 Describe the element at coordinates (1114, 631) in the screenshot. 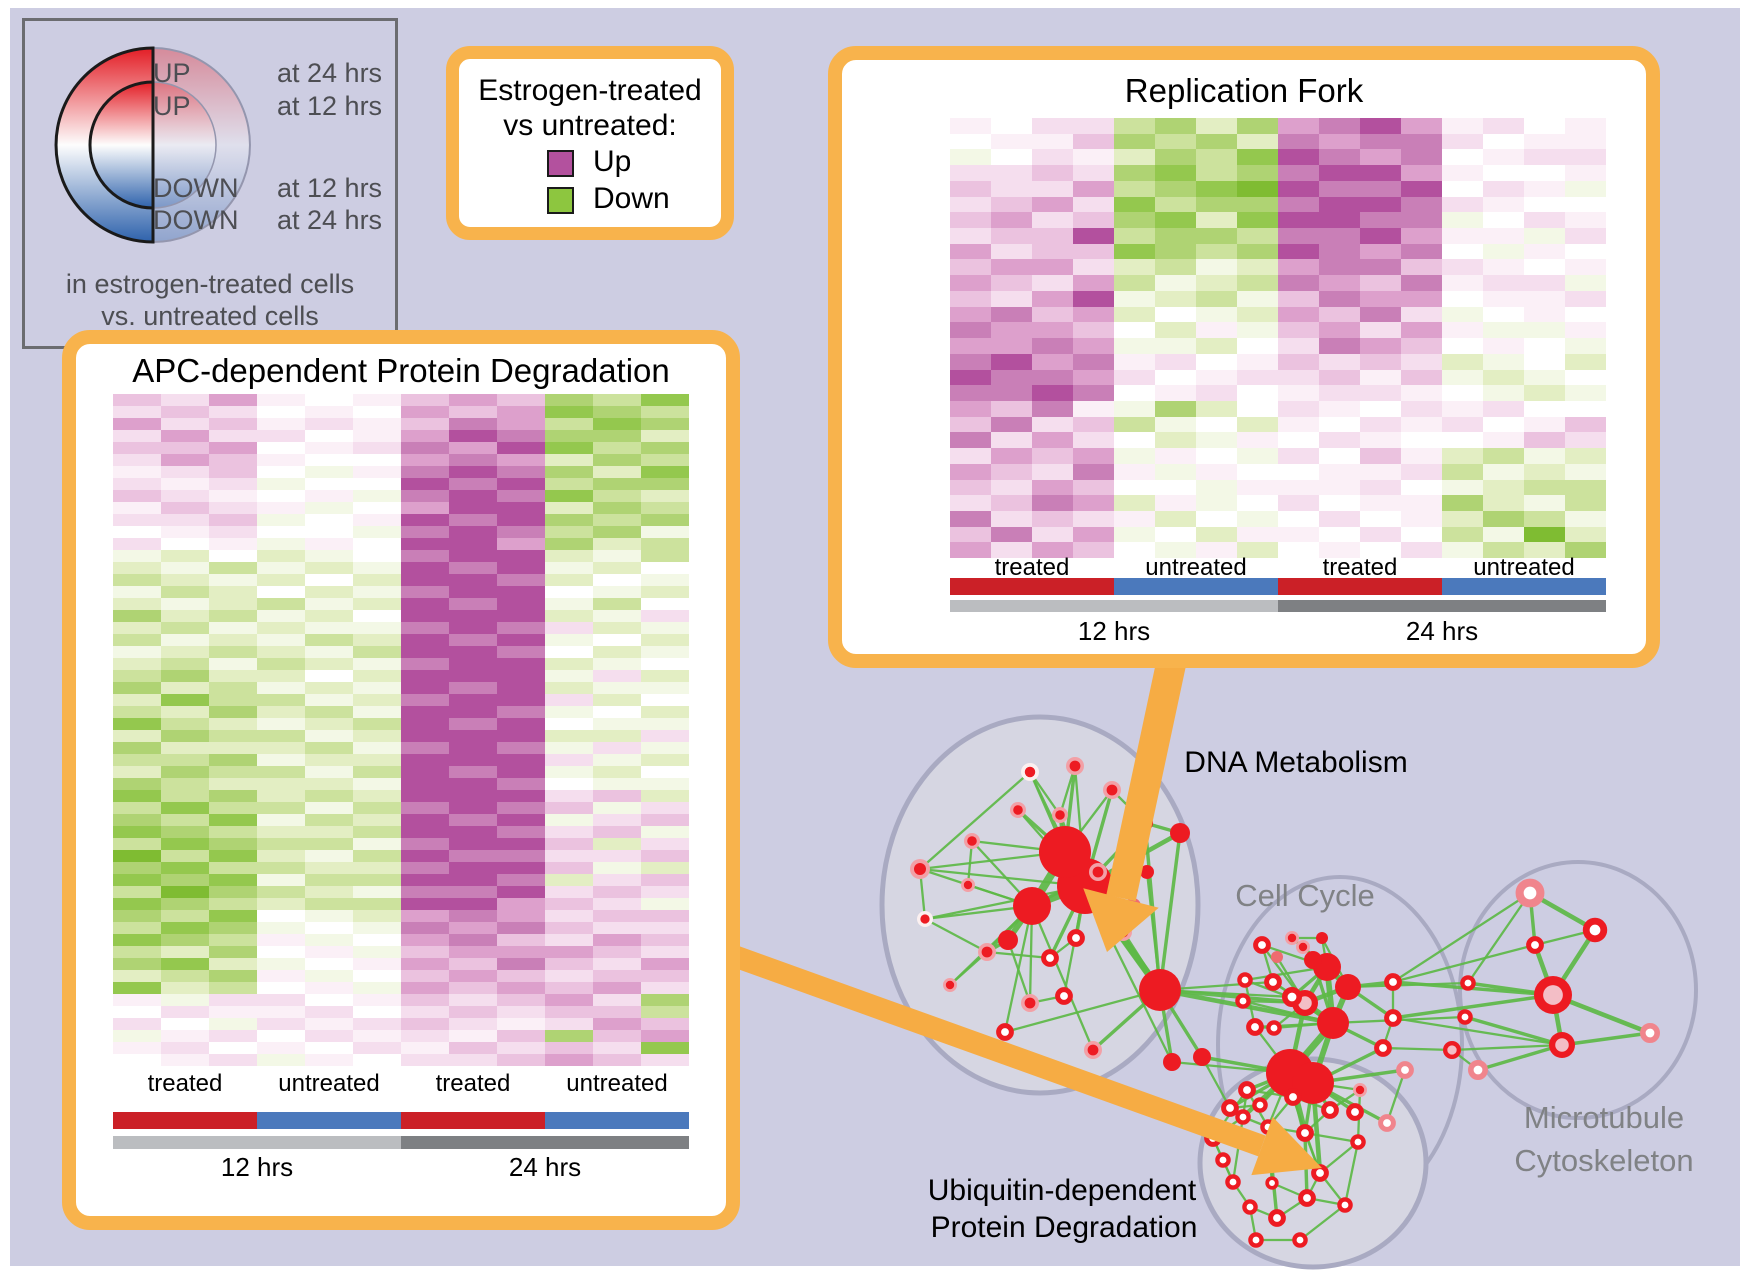

I see `time-label: 12 hrs` at that location.